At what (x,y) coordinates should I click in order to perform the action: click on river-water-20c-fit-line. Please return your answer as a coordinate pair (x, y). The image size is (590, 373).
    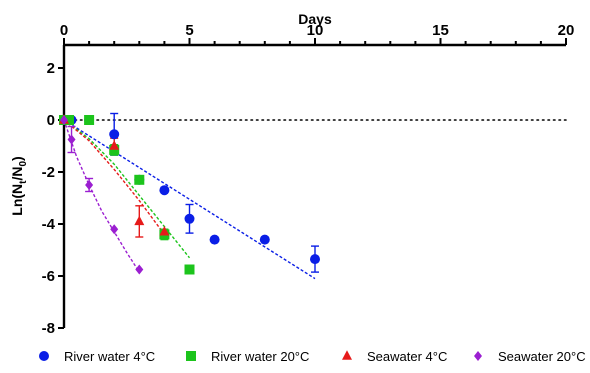
    Looking at the image, I should click on (127, 189).